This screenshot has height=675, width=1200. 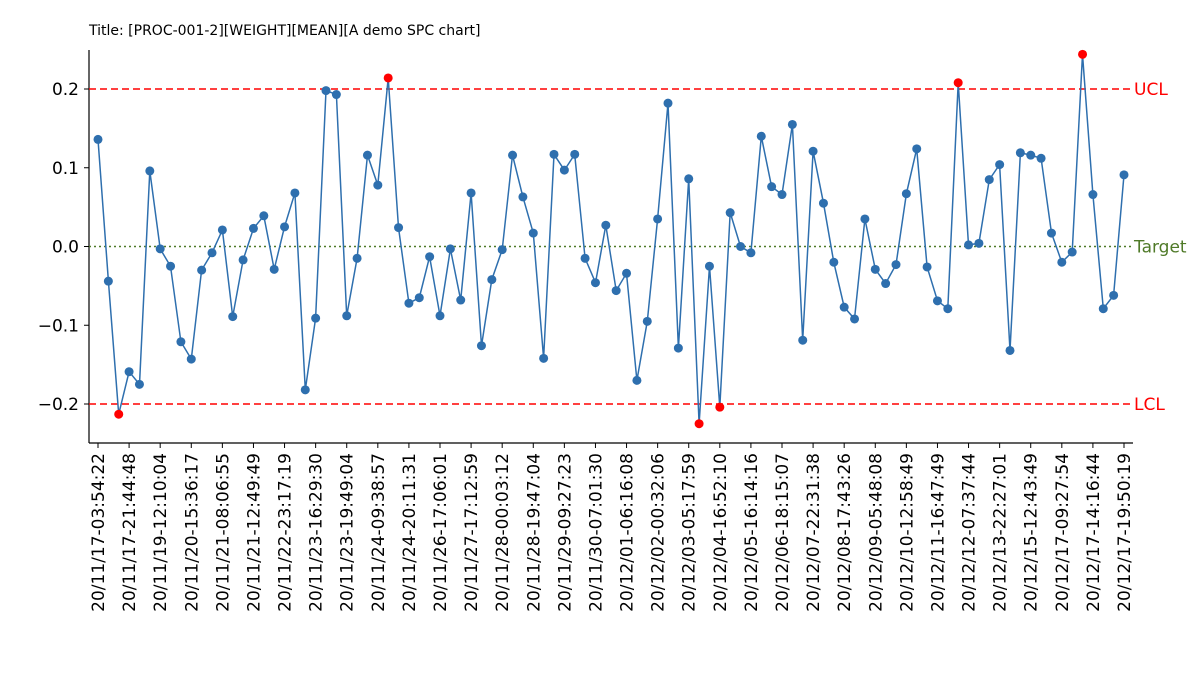 What do you see at coordinates (596, 532) in the screenshot?
I see `x-tick-label: 20/11/30-07:01:30` at bounding box center [596, 532].